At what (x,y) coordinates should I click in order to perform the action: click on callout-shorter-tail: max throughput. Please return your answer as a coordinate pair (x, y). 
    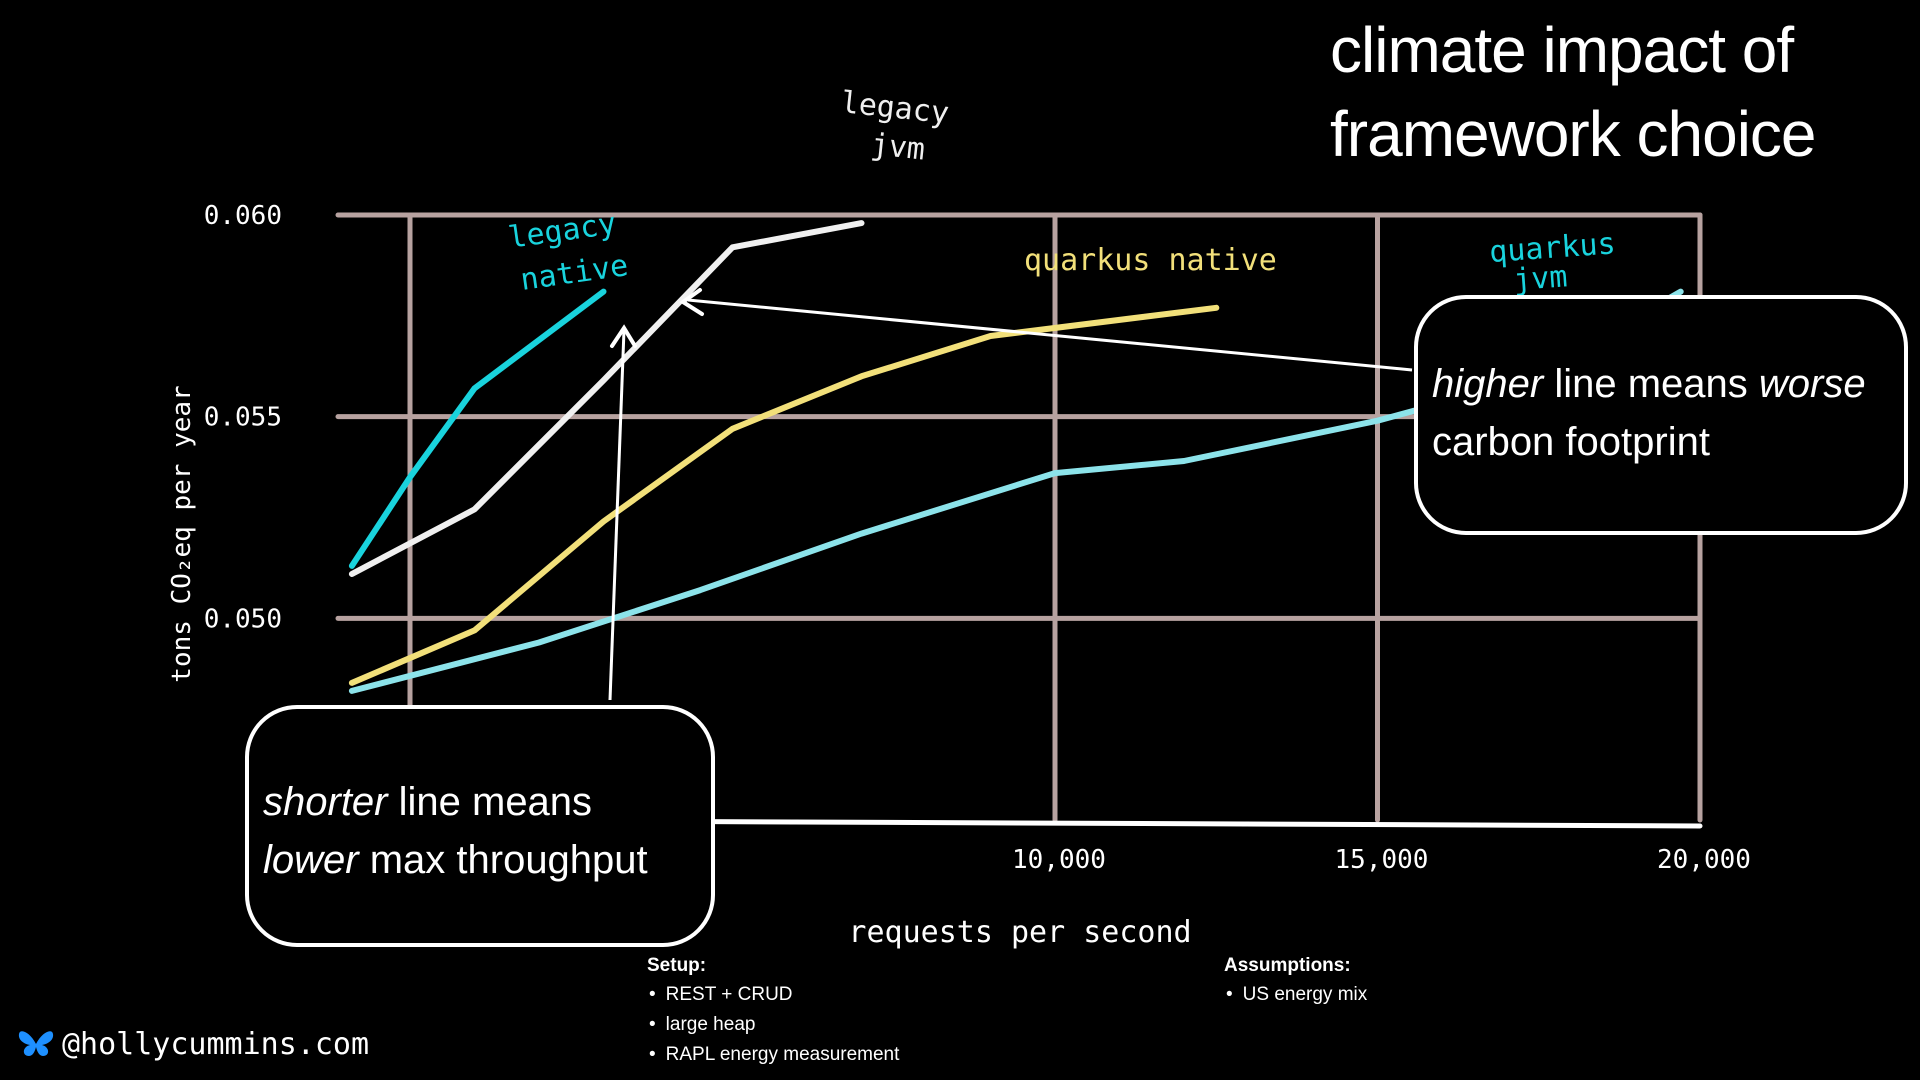
    Looking at the image, I should click on (503, 860).